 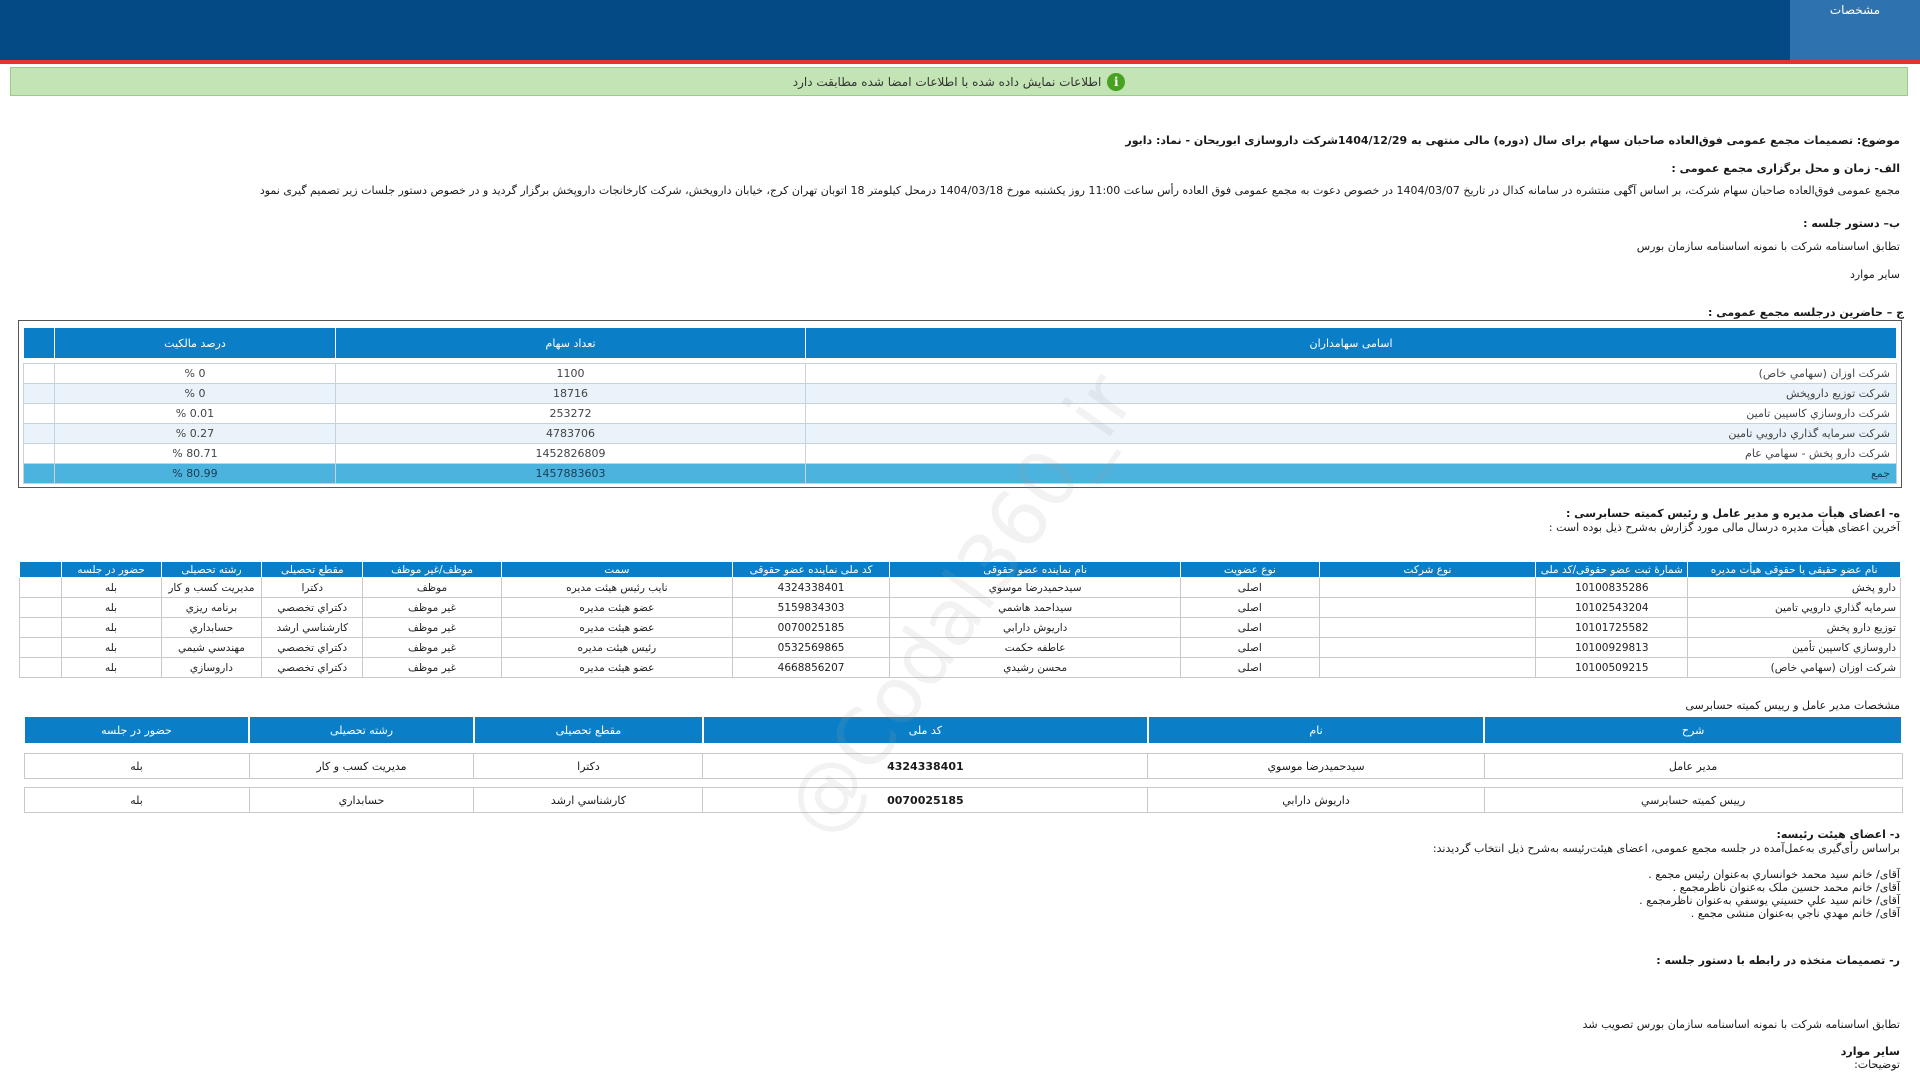 I want to click on col-header: شمارۀ ثبت عضو حقوقی/کد ملی, so click(x=1612, y=569).